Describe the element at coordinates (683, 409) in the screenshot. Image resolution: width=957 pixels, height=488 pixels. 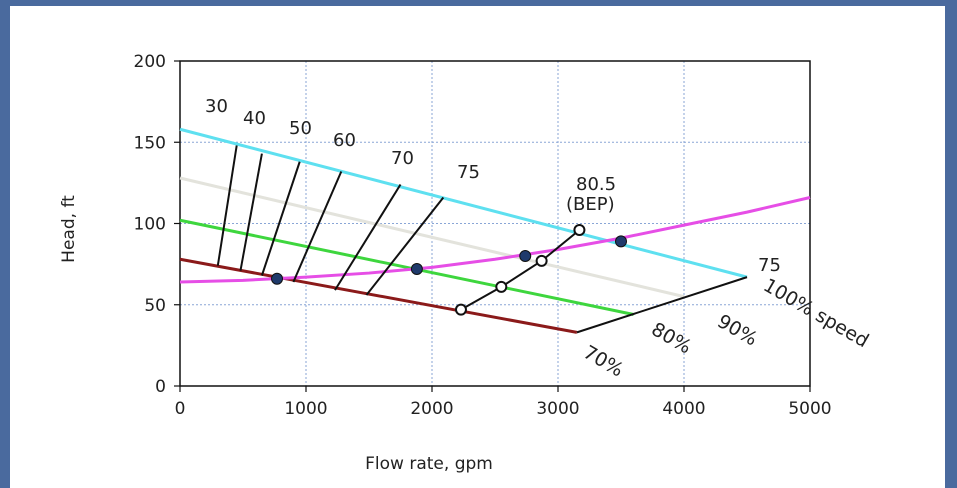
I see `x-tick-label: 4000` at that location.